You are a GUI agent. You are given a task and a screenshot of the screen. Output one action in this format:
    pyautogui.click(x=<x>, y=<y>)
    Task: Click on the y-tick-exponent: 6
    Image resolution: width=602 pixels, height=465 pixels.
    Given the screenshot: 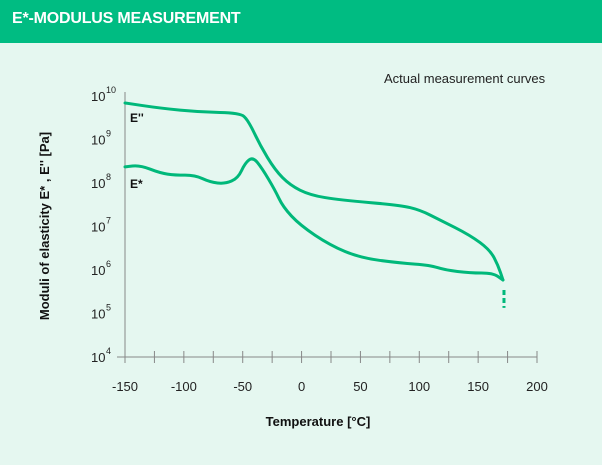 What is the action you would take?
    pyautogui.click(x=108, y=264)
    